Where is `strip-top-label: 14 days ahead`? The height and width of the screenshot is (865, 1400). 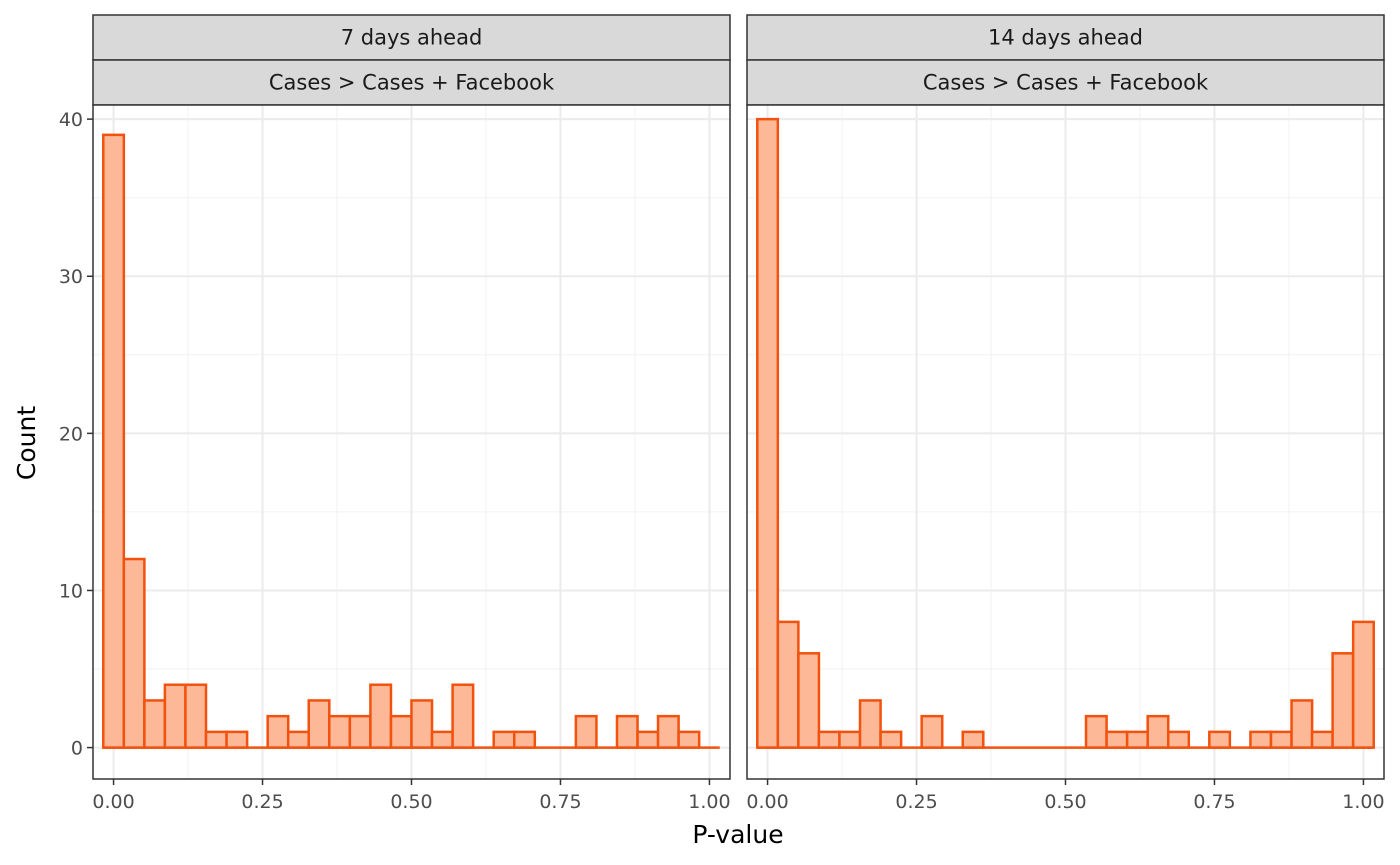 strip-top-label: 14 days ahead is located at coordinates (1065, 38).